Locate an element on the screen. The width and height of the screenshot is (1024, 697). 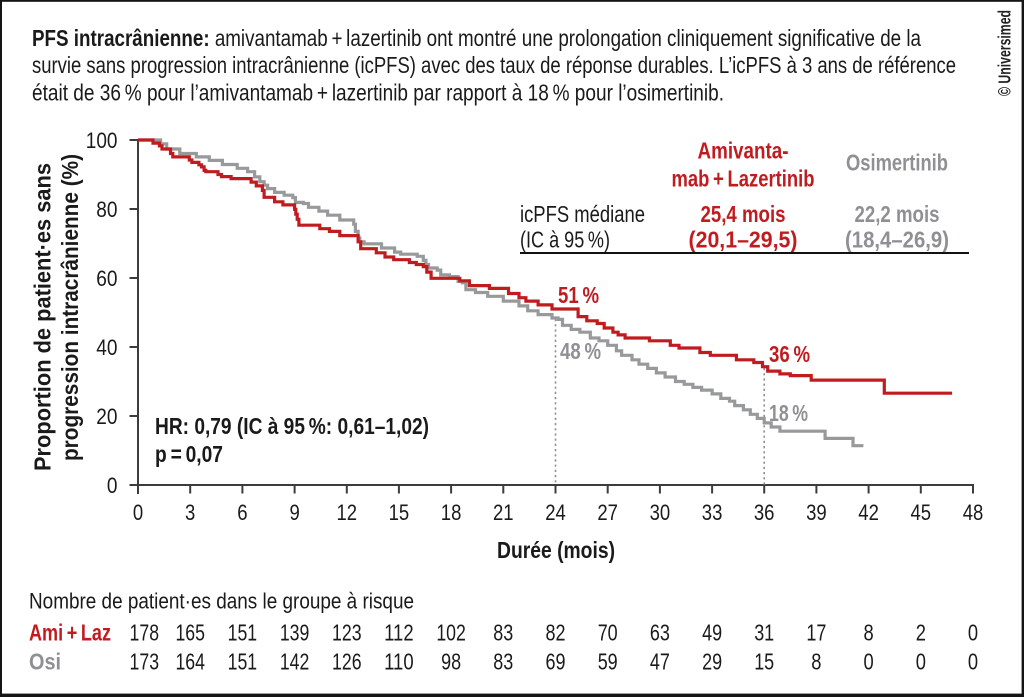
svg-text: 33 is located at coordinates (712, 512).